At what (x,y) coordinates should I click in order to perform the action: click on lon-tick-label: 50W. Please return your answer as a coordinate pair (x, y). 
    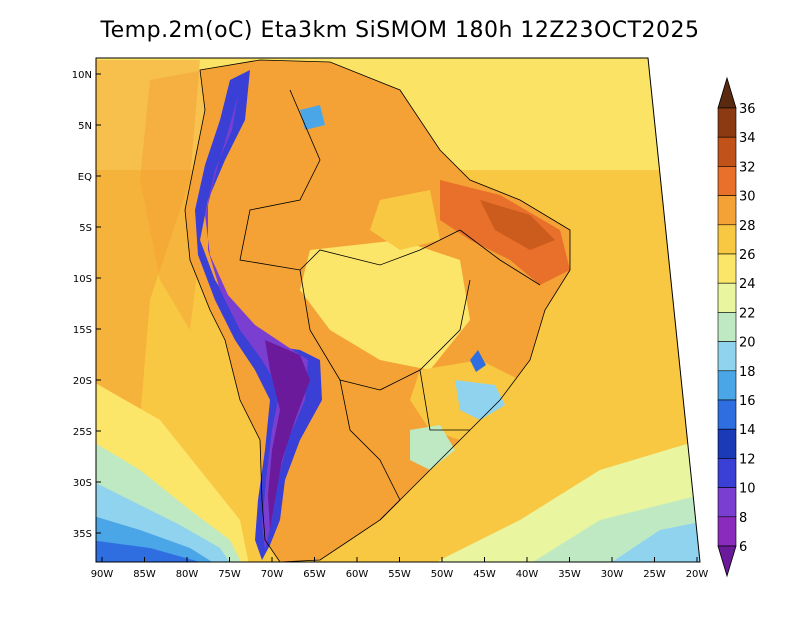
    Looking at the image, I should click on (442, 574).